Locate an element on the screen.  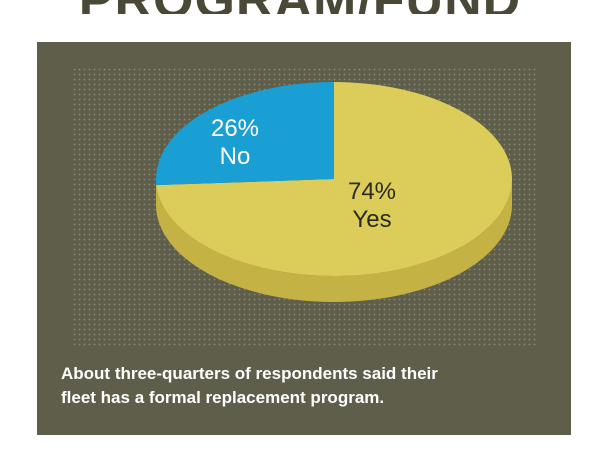
caption-line-2: fleet has a formal replacement program. is located at coordinates (223, 397).